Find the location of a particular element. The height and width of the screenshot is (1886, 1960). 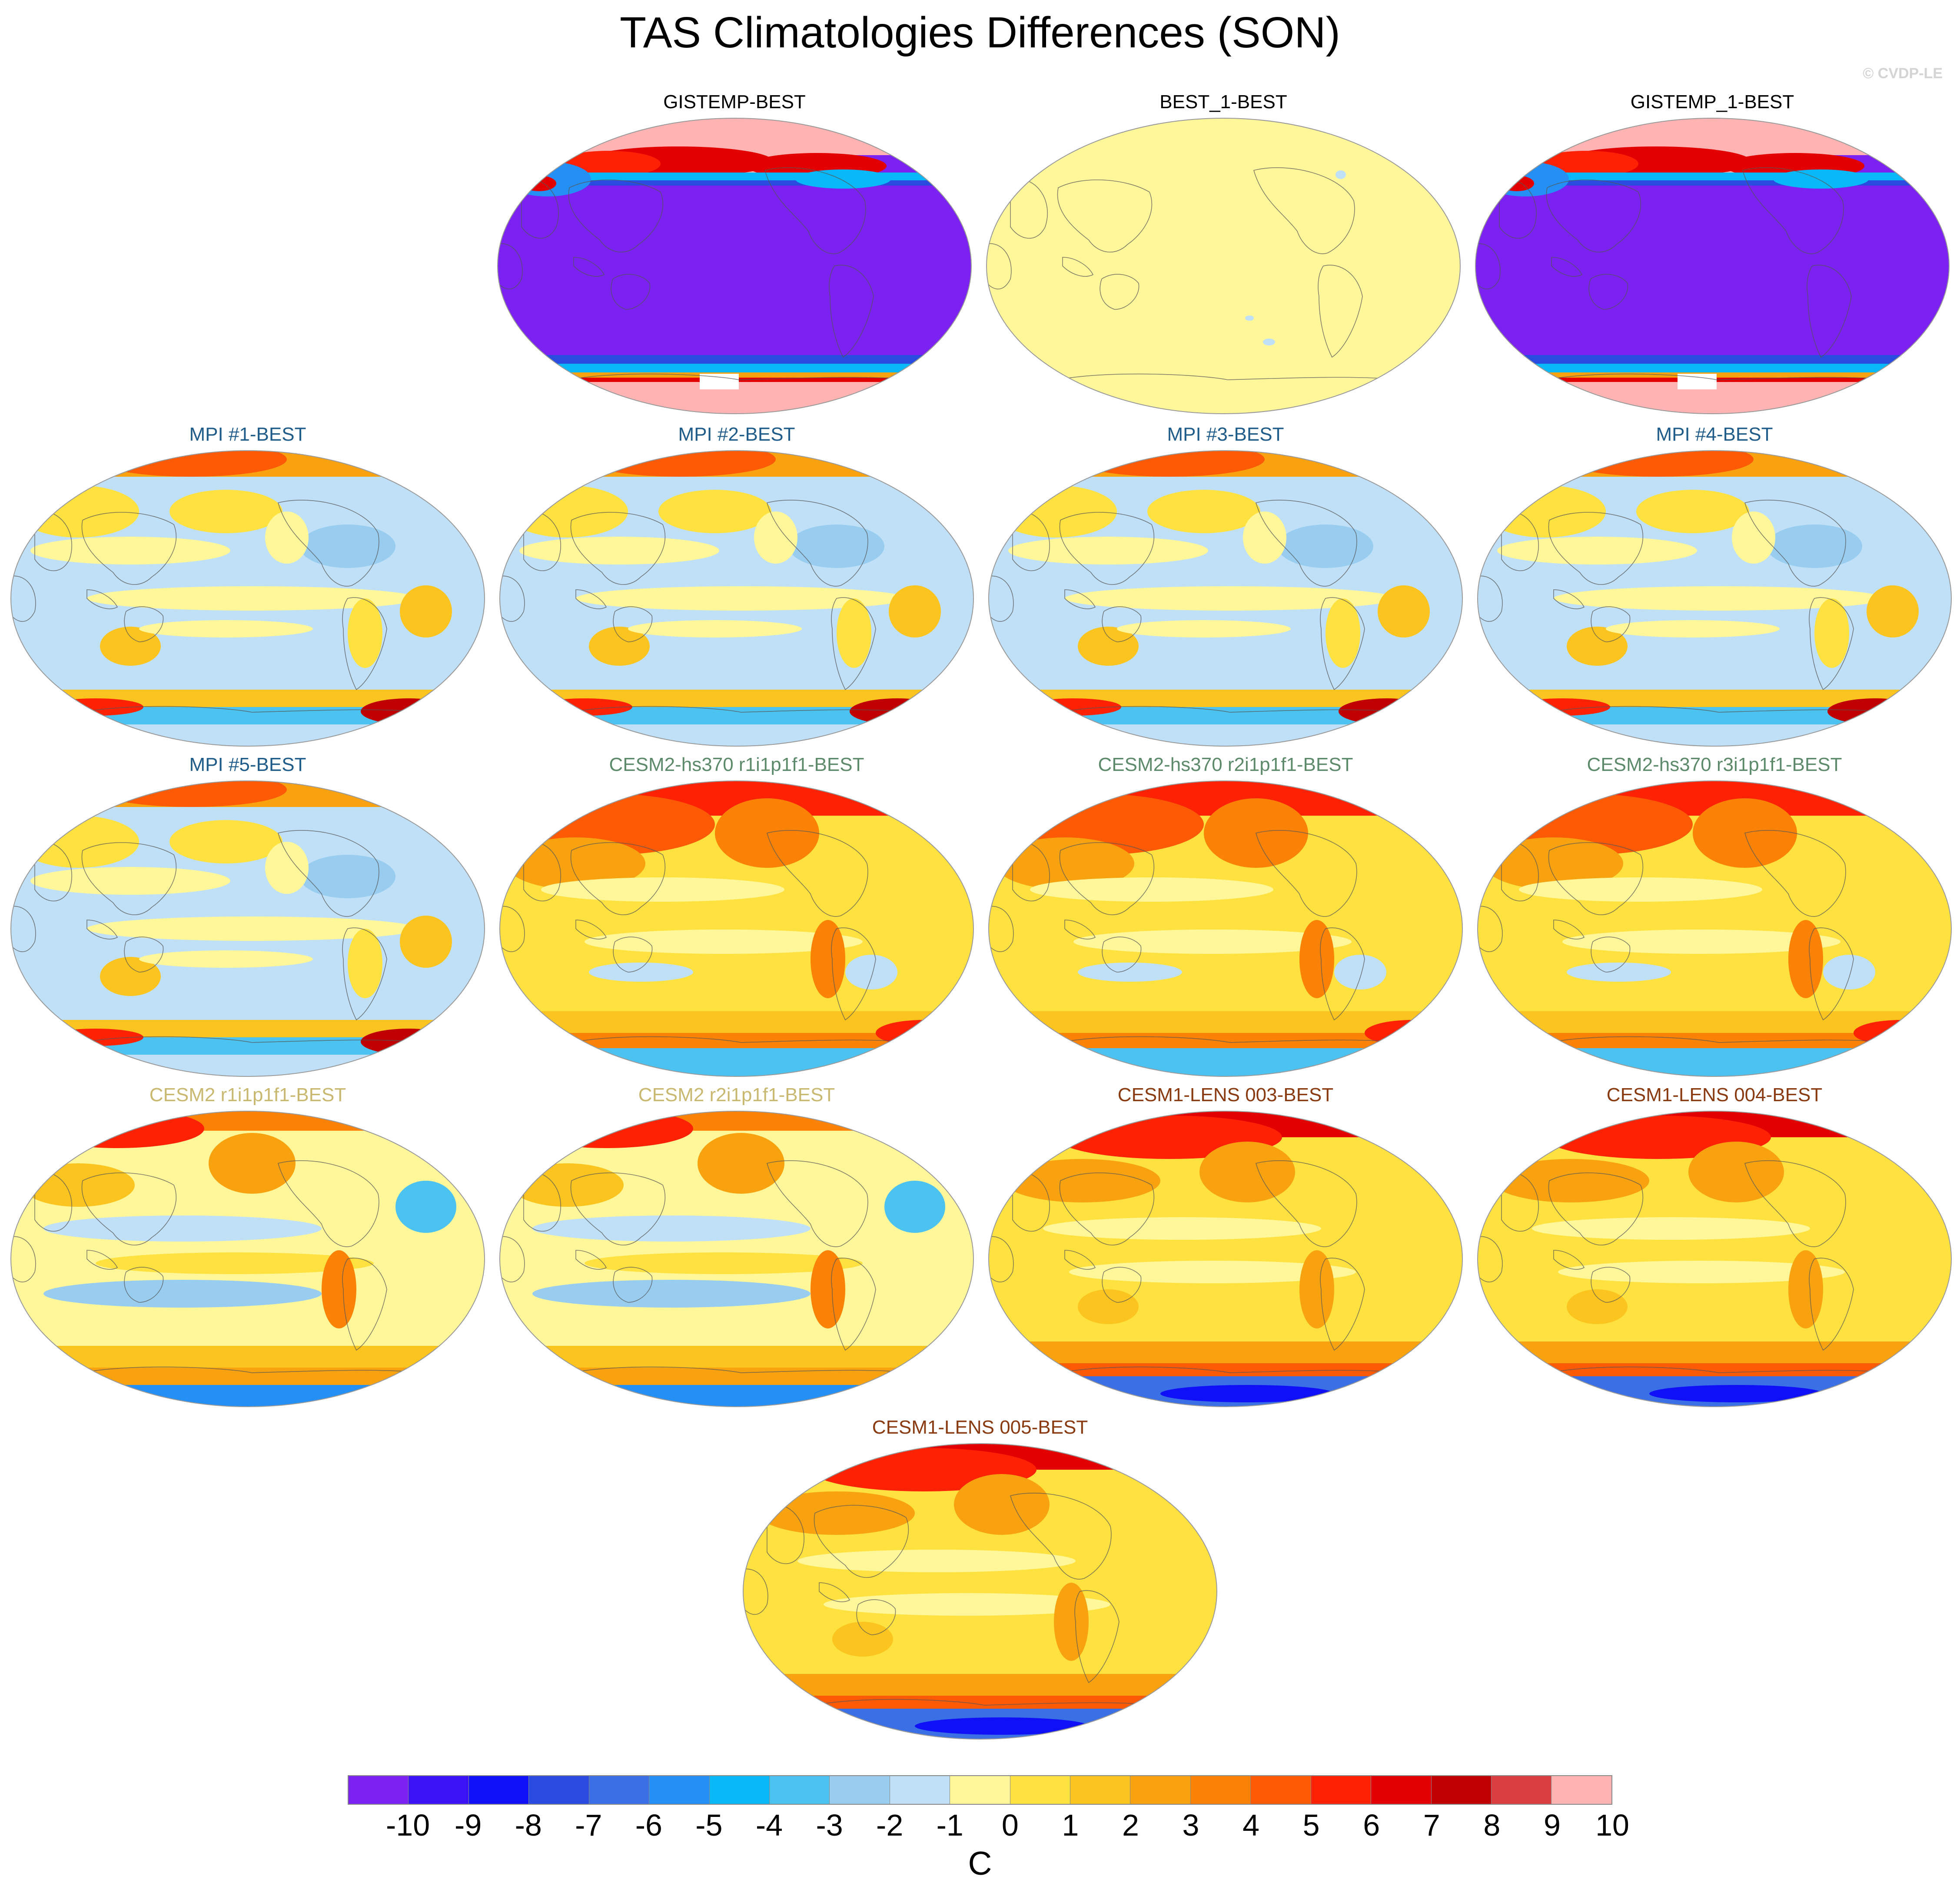

small-blue is located at coordinates (1340, 174).